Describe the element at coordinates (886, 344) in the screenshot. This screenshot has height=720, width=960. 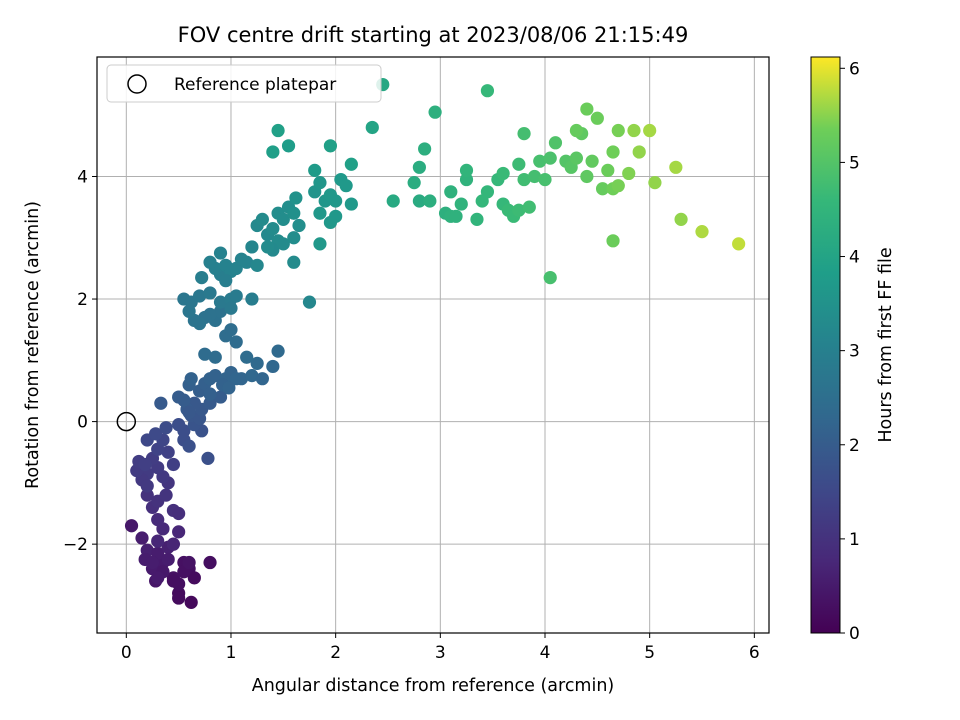
I see `colorbar-label: Hours from first FF file` at that location.